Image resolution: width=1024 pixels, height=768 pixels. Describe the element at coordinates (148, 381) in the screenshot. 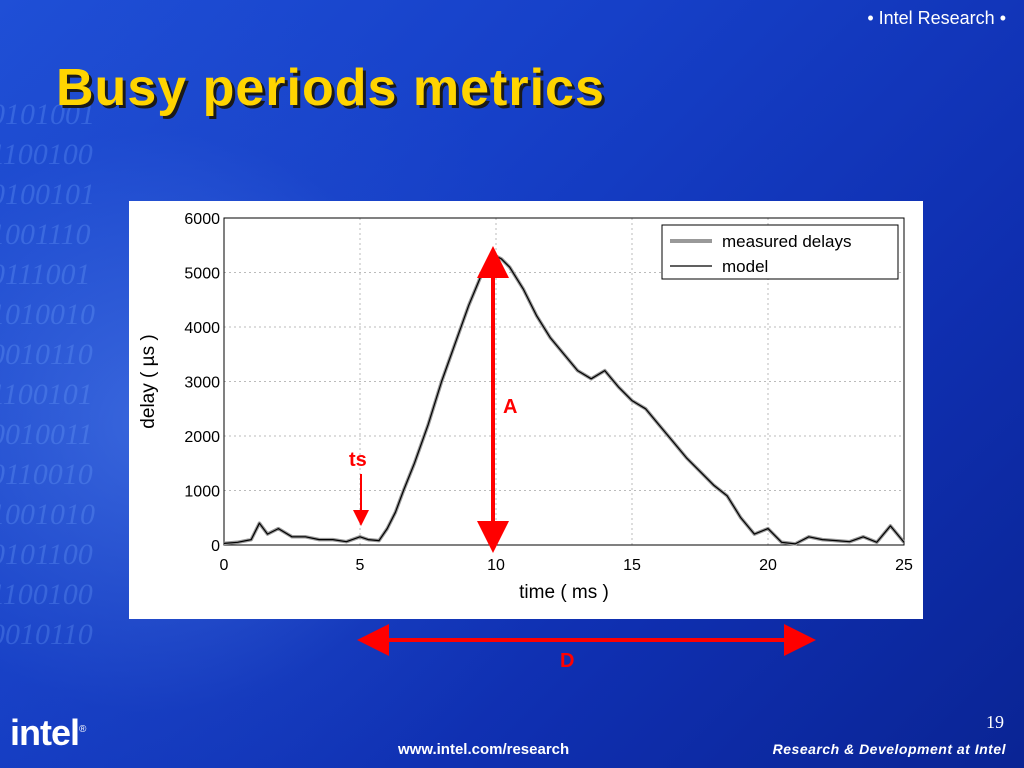

I see `y-axis-label: delay ( µs )` at that location.